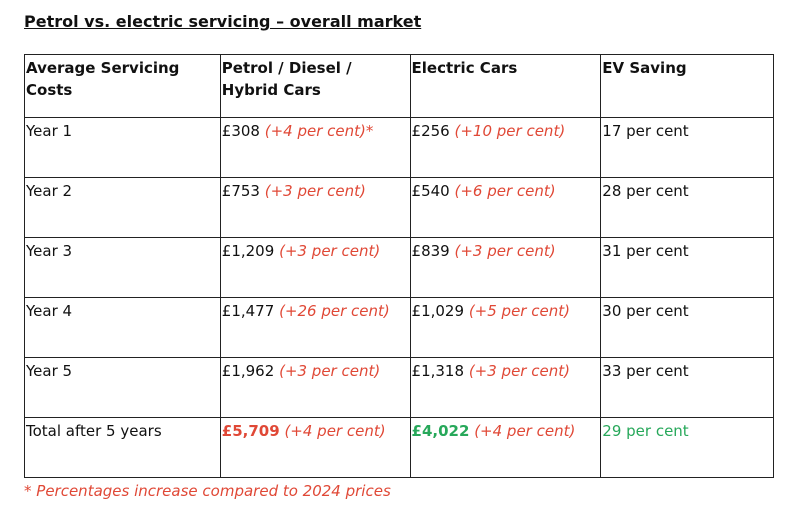 Image resolution: width=800 pixels, height=510 pixels. What do you see at coordinates (315, 147) in the screenshot?
I see `petrol-cost-cell: £308 (+4 per cent)*` at bounding box center [315, 147].